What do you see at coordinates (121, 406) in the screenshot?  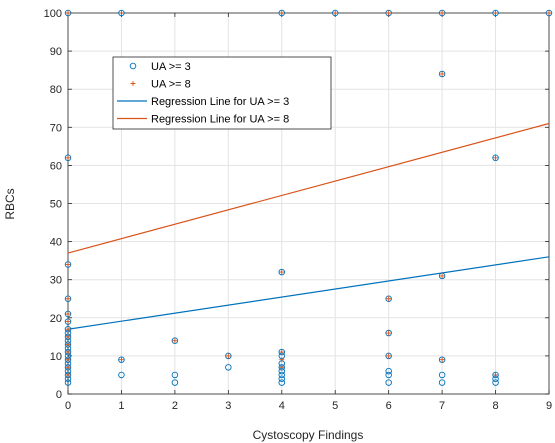 I see `x-tick-label: 1` at bounding box center [121, 406].